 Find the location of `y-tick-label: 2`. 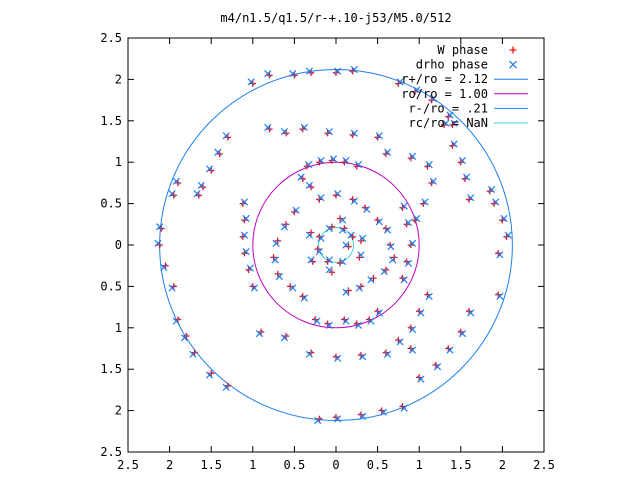

y-tick-label: 2 is located at coordinates (118, 79).